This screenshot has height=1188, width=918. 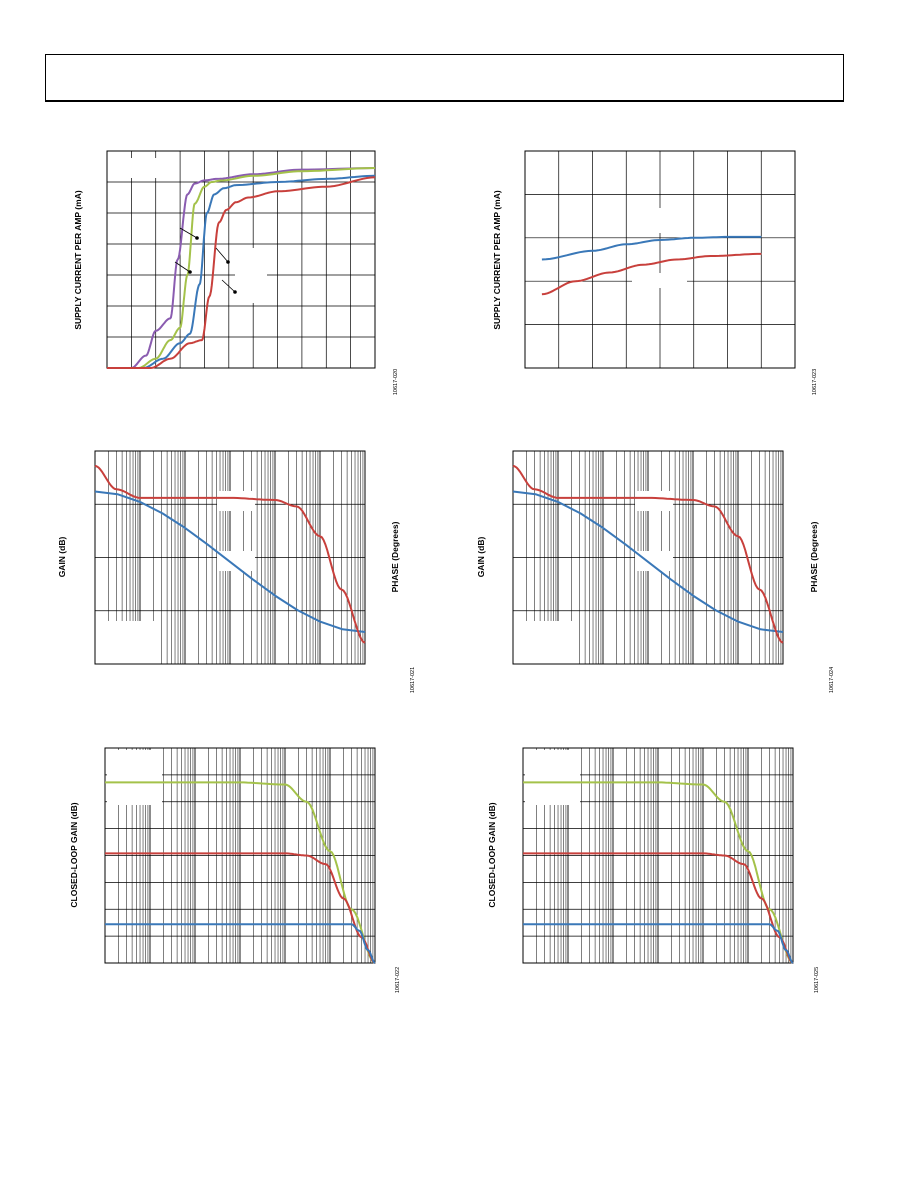 I want to click on supply-temp-curve-blue, so click(x=651, y=248).